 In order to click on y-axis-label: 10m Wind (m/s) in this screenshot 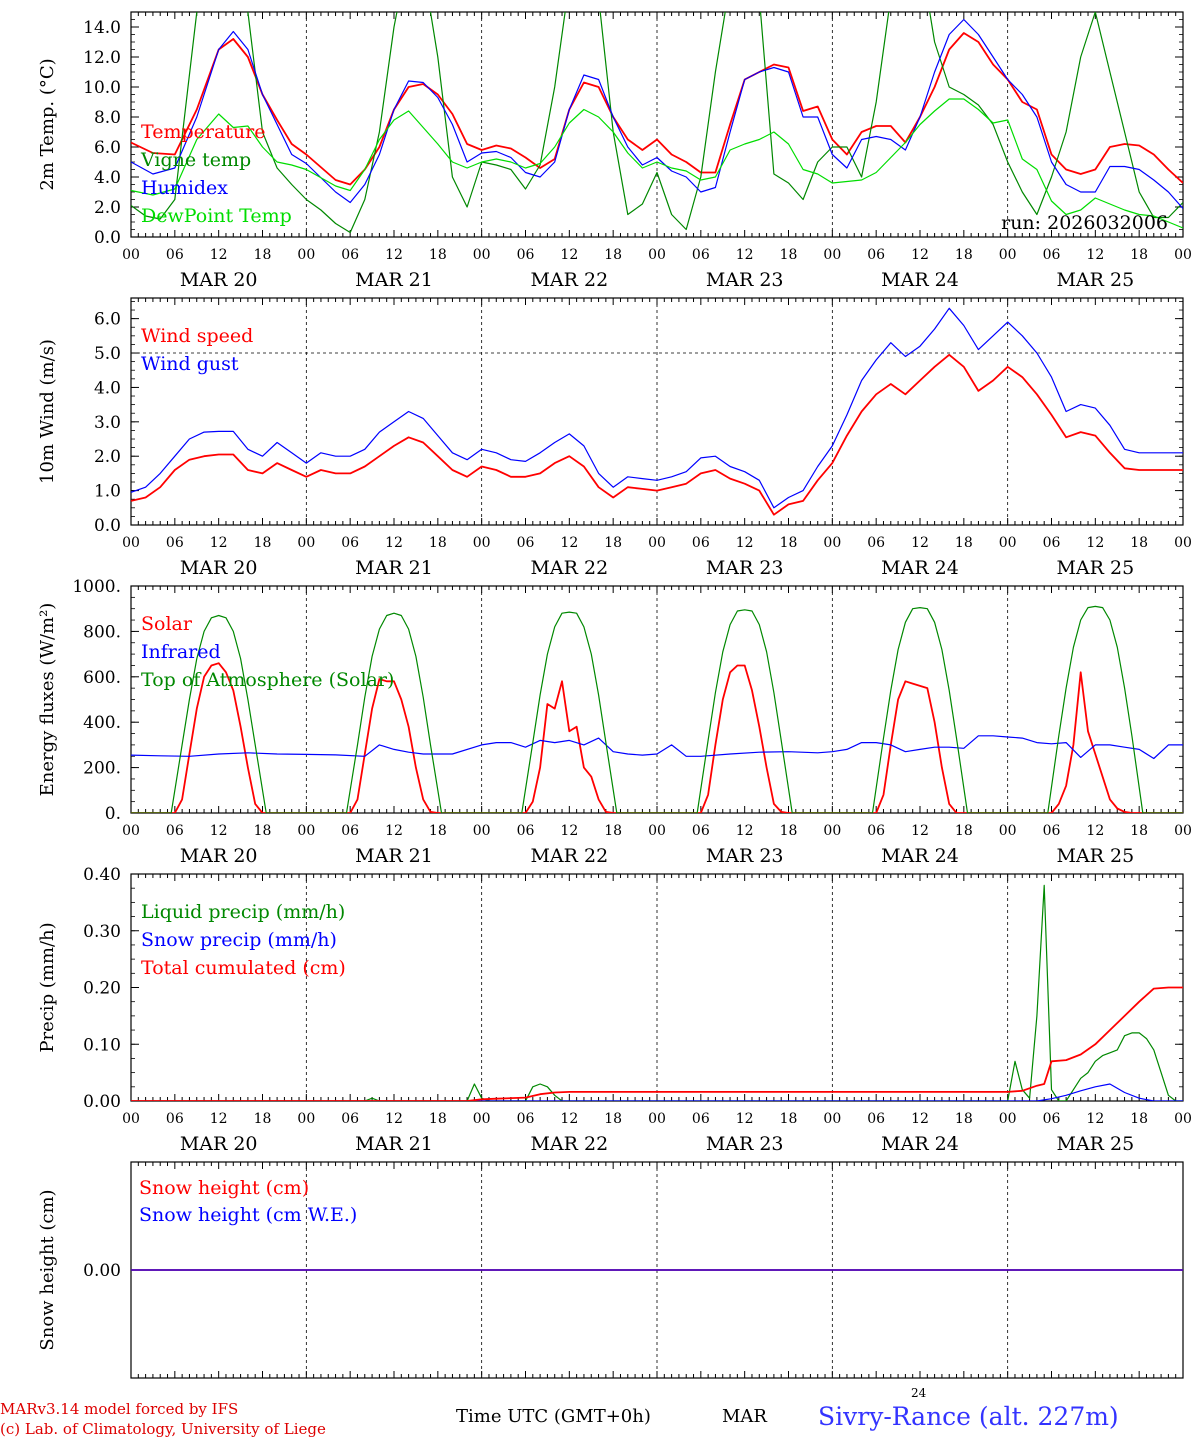, I will do `click(47, 411)`.